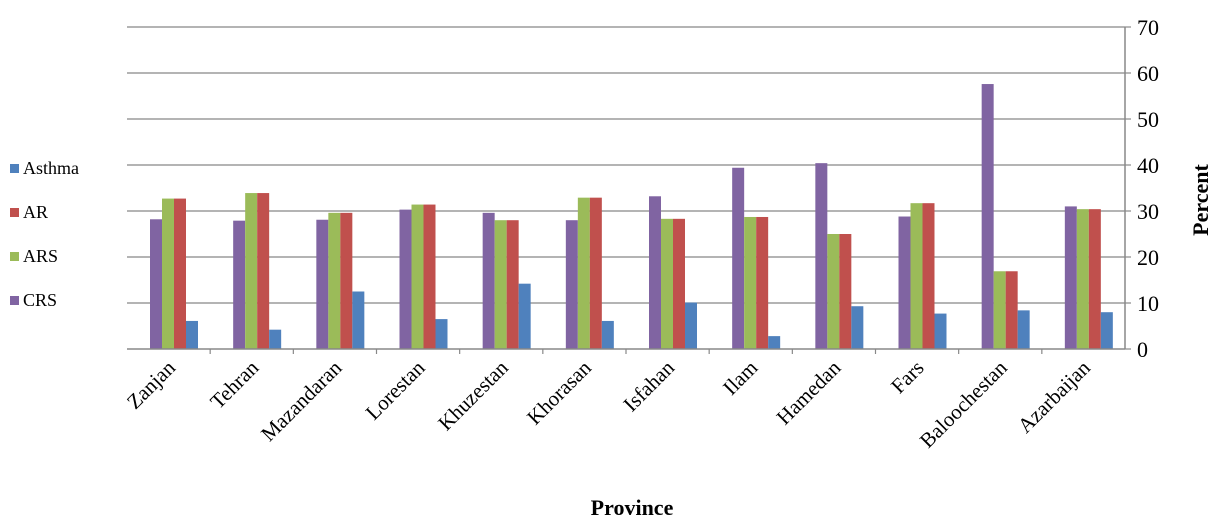 The image size is (1217, 523). What do you see at coordinates (488, 280) in the screenshot?
I see `bar-crs-khuzestan` at bounding box center [488, 280].